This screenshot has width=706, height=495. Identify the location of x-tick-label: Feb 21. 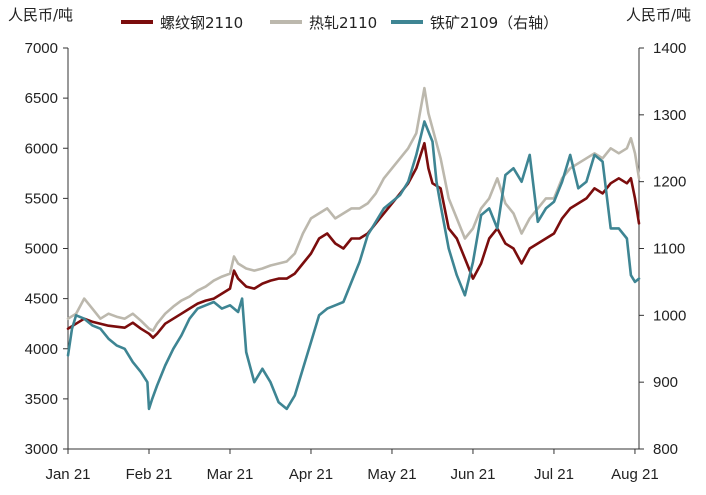
(149, 474).